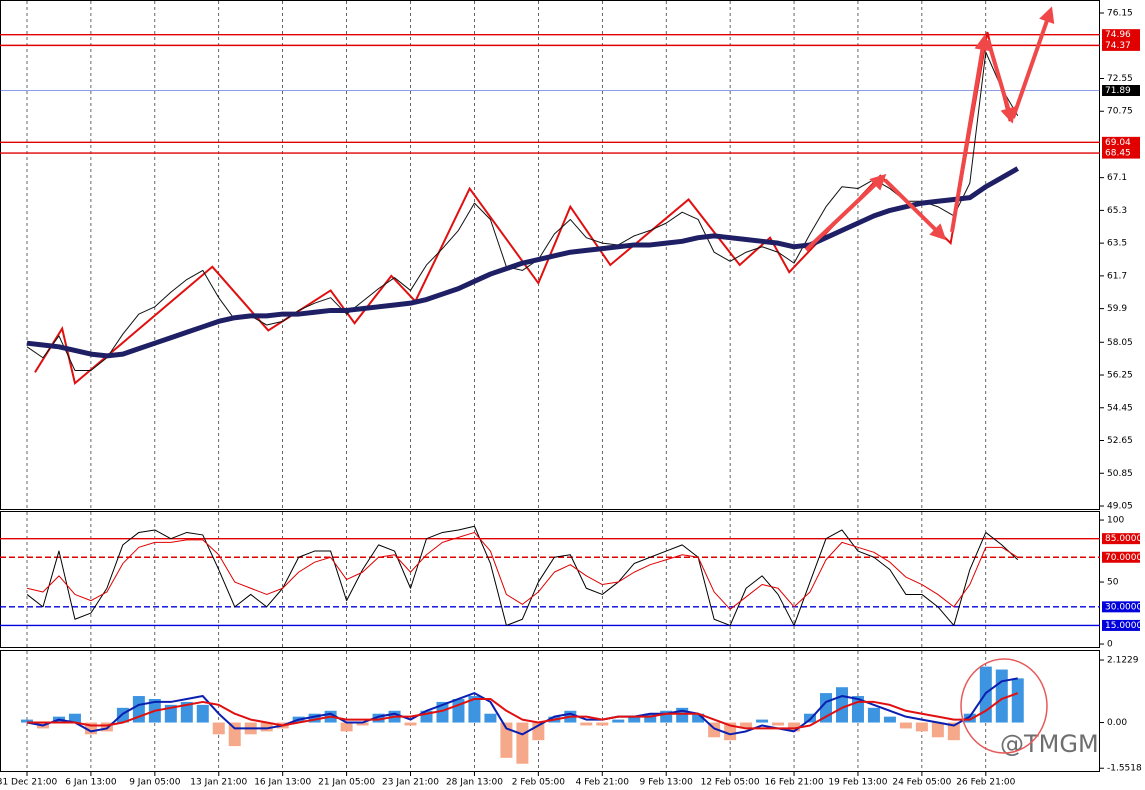 Image resolution: width=1145 pixels, height=790 pixels. Describe the element at coordinates (1120, 79) in the screenshot. I see `y-tick-label: 72.55` at that location.